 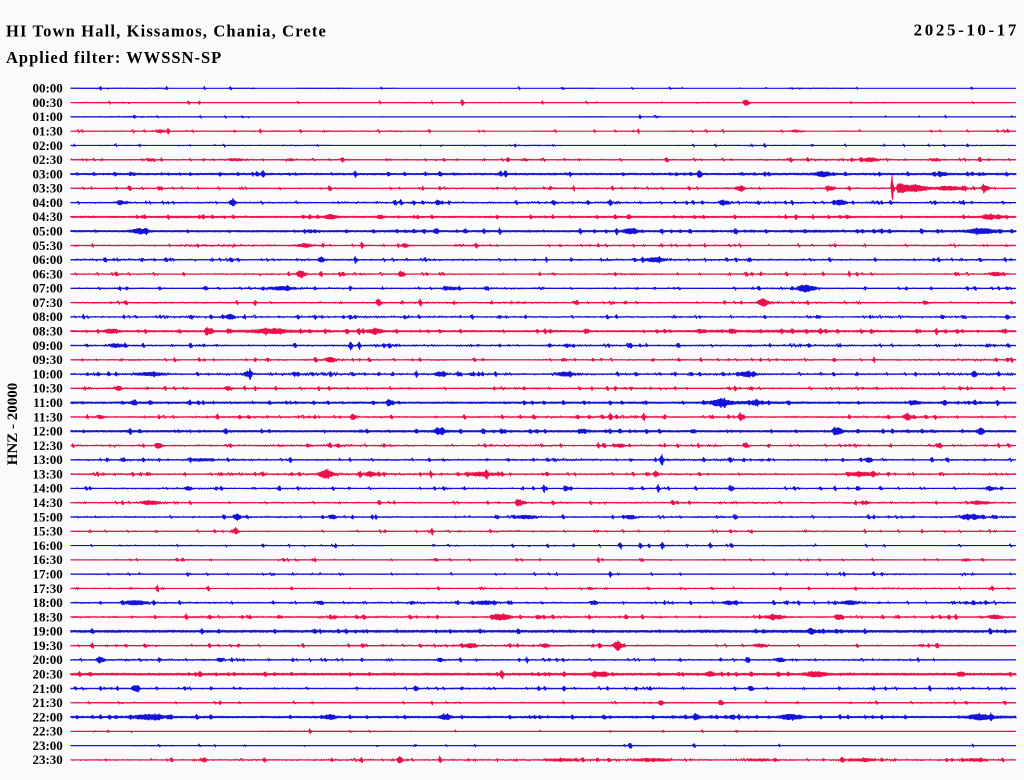 I want to click on svg-text: 13:00, so click(x=47, y=459).